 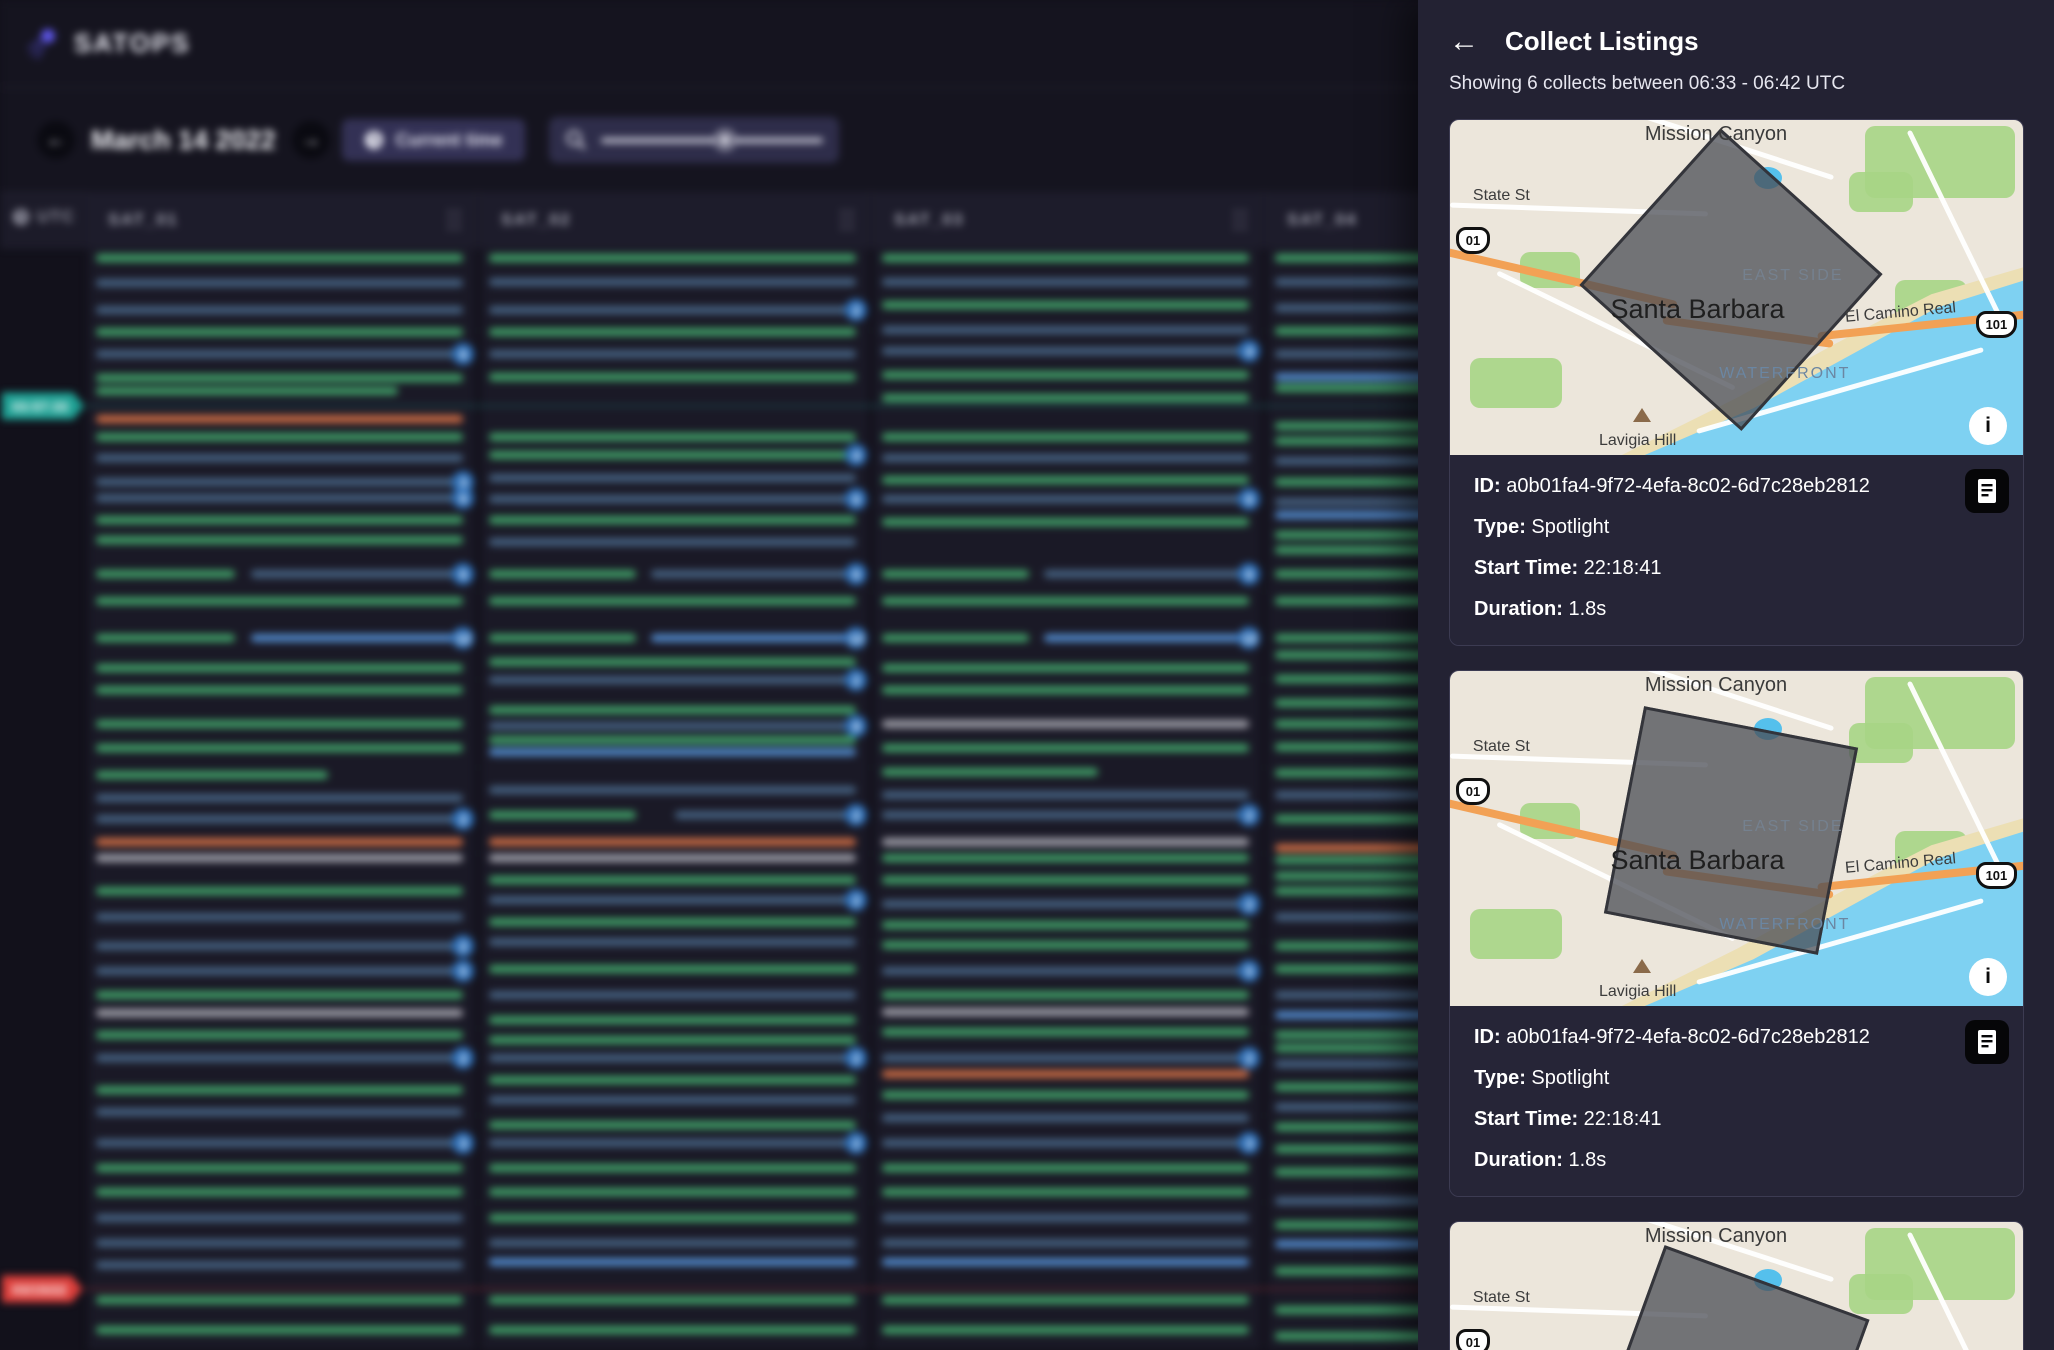 I want to click on bar-count-badge: 5, so click(x=463, y=971).